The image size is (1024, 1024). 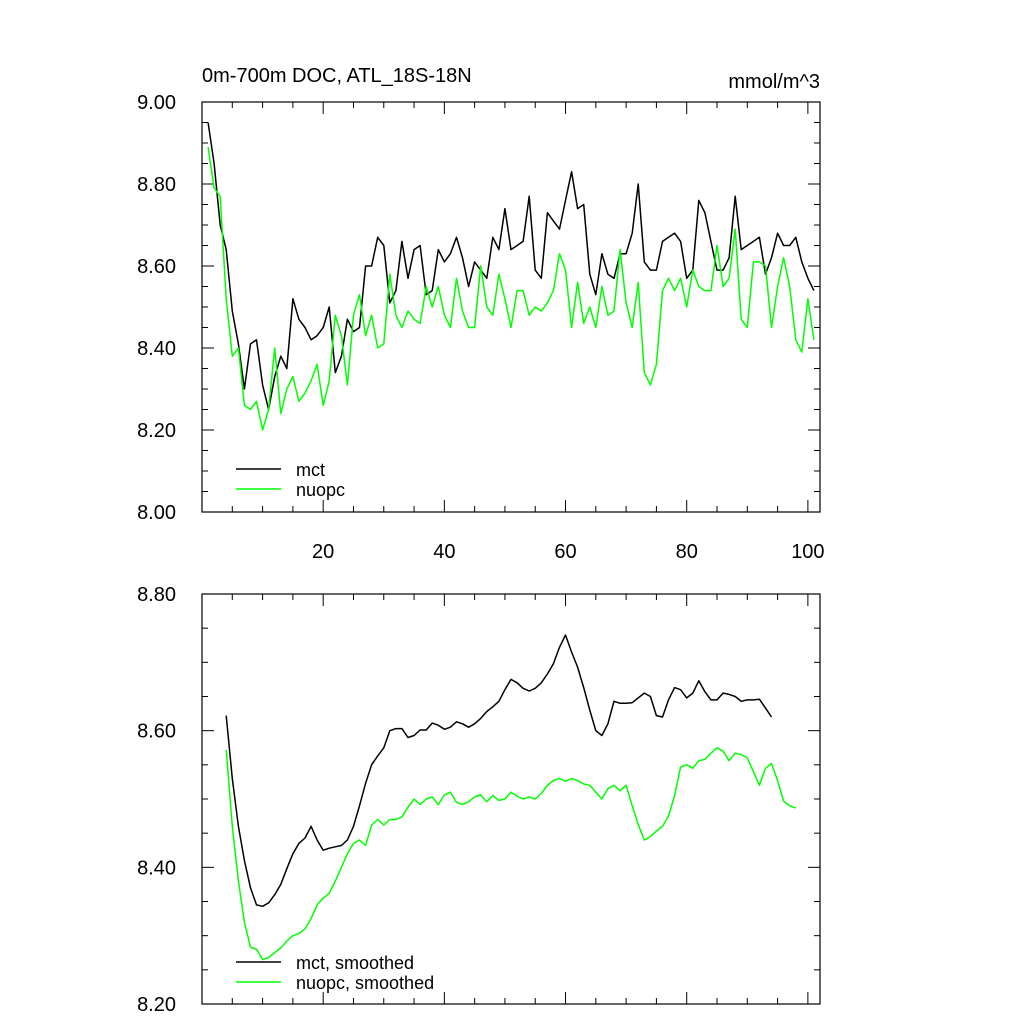 I want to click on chart-title: 0m-700m DOC, ATL_18S-18N, so click(x=337, y=76).